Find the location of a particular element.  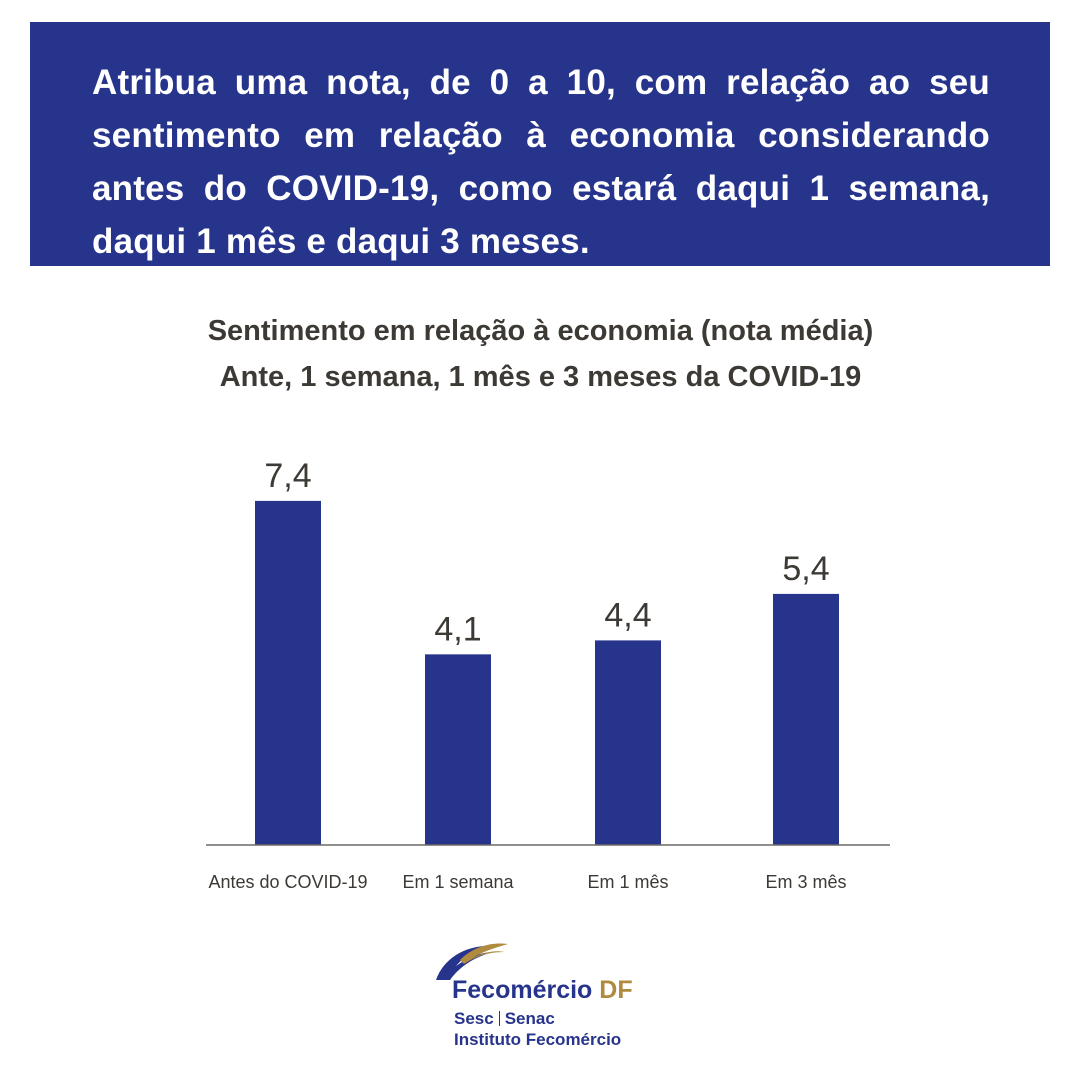

logo-brand-main: Fecomércio is located at coordinates (522, 990).